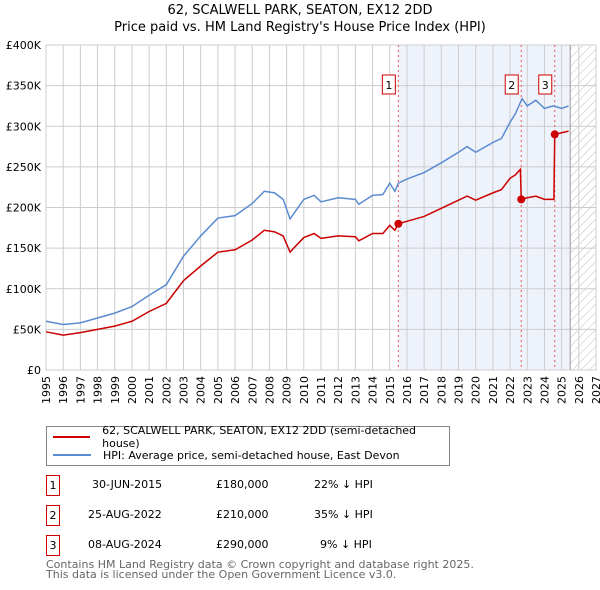  I want to click on sale-marker-badge: 3, so click(53, 545).